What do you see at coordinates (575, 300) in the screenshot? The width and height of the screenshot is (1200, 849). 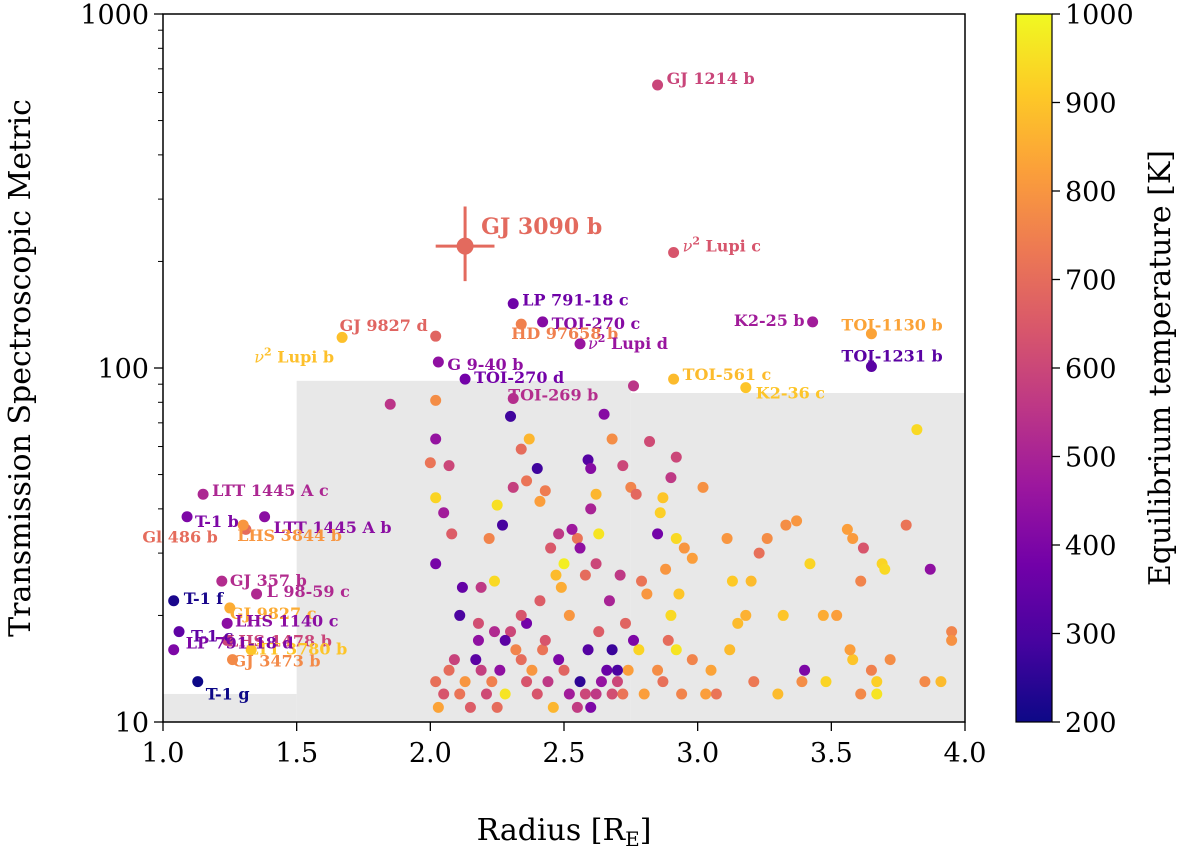 I see `planet-label: LP 791-18 c` at bounding box center [575, 300].